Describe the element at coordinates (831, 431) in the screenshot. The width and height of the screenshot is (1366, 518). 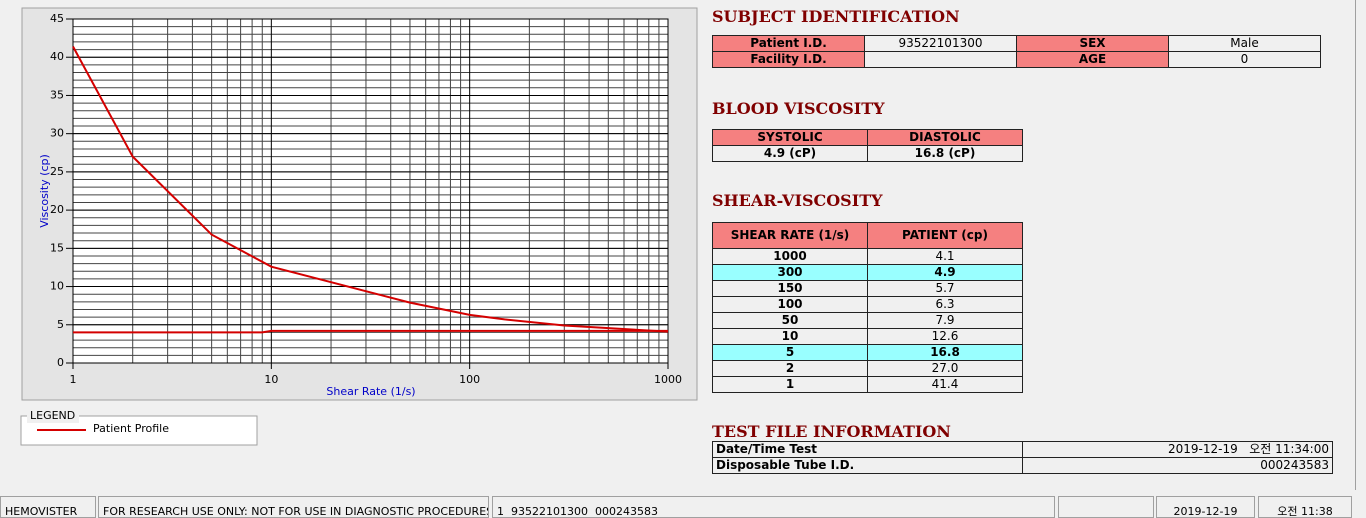
I see `section-title: TEST FILE INFORMATION` at that location.